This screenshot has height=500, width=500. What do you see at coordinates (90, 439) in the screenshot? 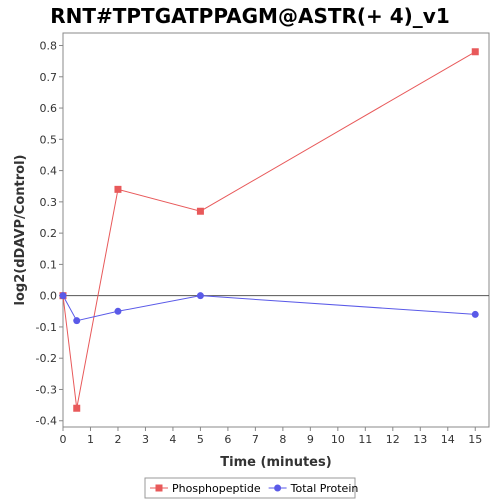
I see `x-tick-label: 1` at bounding box center [90, 439].